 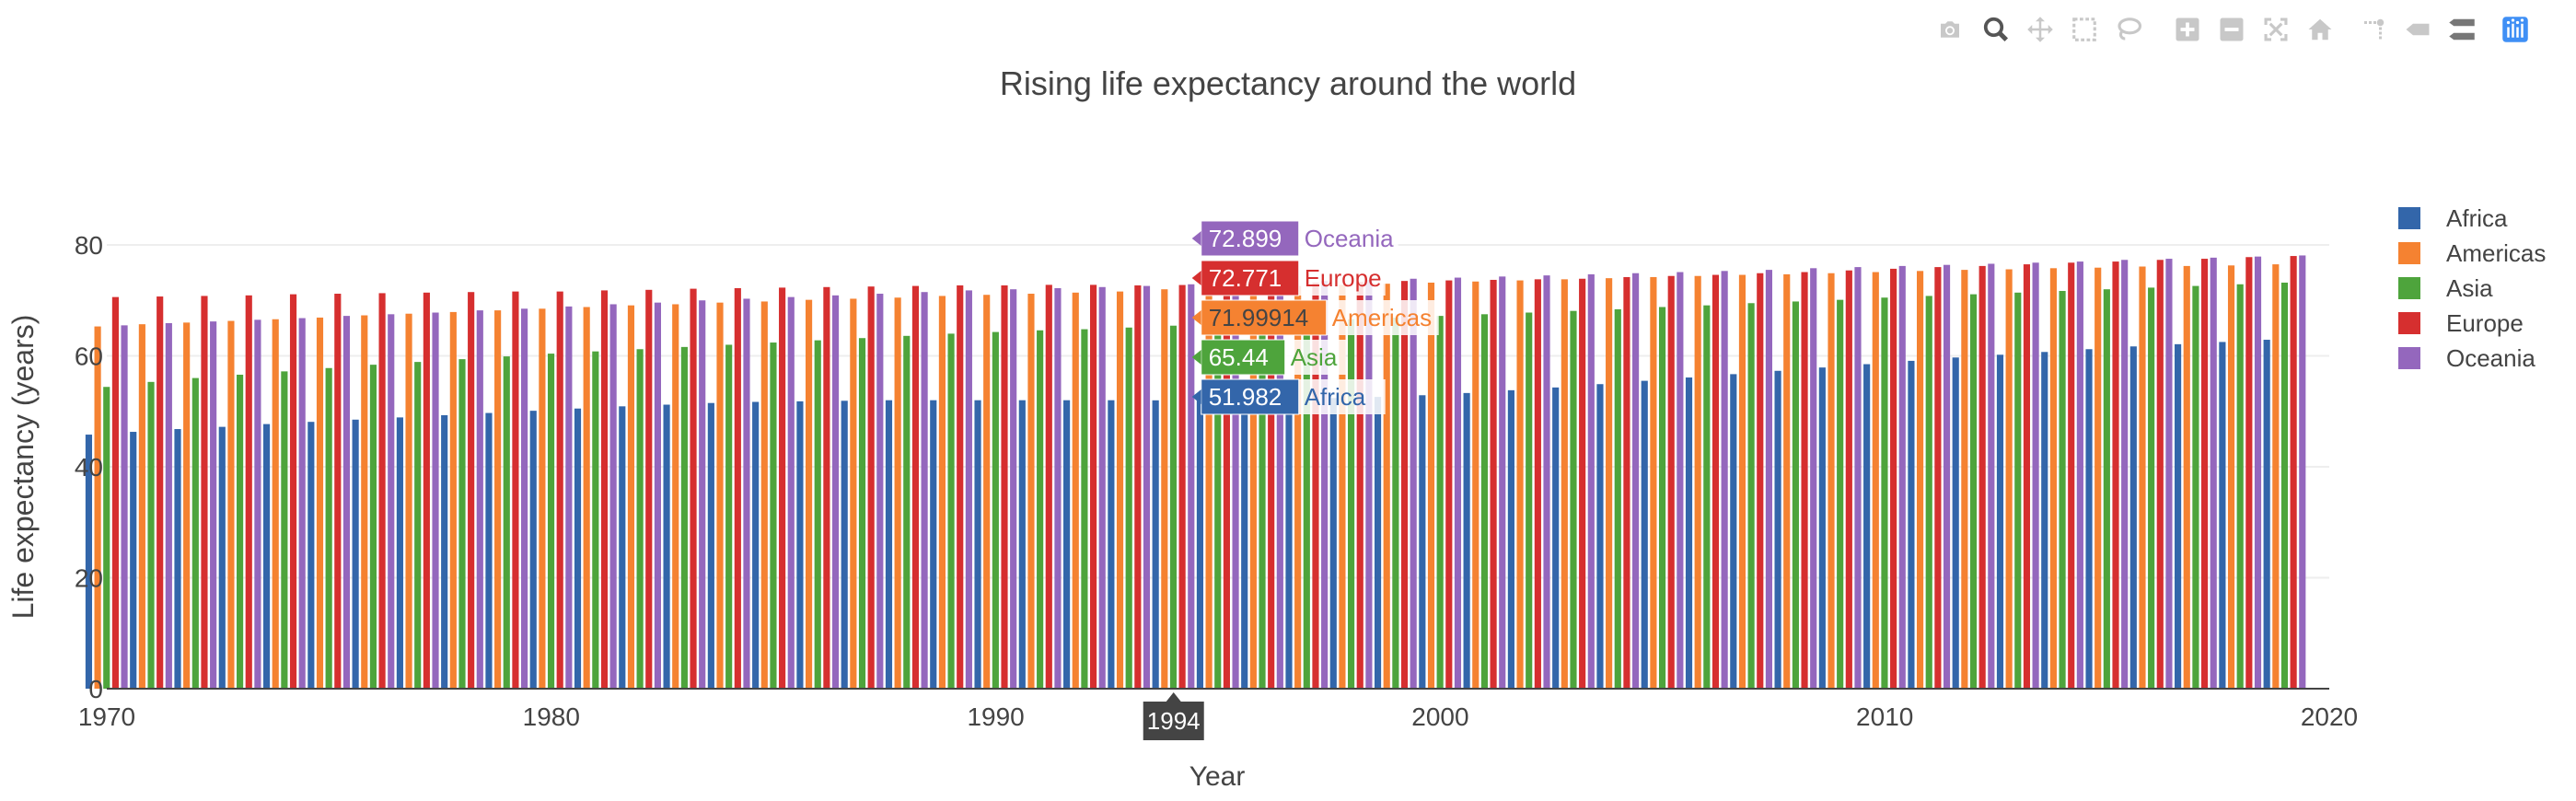 I want to click on bar-europe-1977, so click(x=426, y=490).